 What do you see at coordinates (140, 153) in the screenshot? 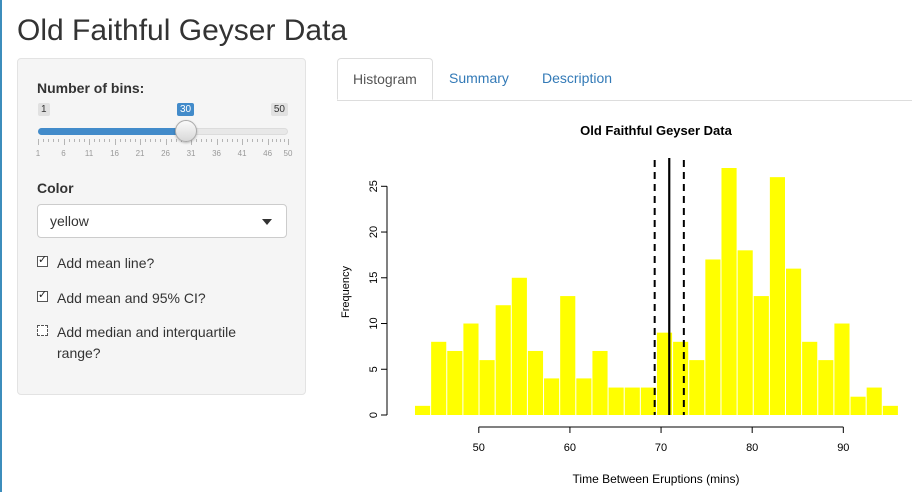
I see `slider-tick-label: 21` at bounding box center [140, 153].